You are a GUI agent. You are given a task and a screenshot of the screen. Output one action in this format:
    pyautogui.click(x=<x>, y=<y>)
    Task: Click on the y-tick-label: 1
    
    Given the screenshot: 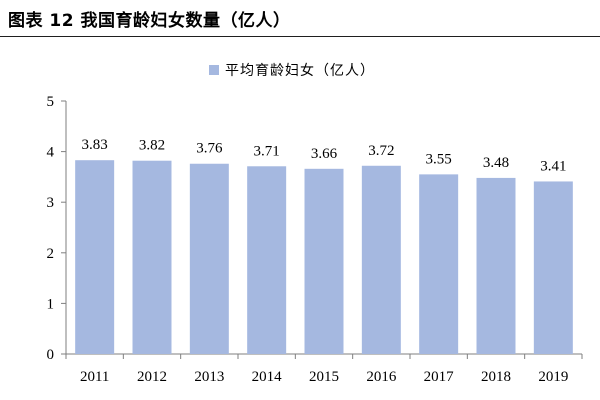 What is the action you would take?
    pyautogui.click(x=51, y=304)
    